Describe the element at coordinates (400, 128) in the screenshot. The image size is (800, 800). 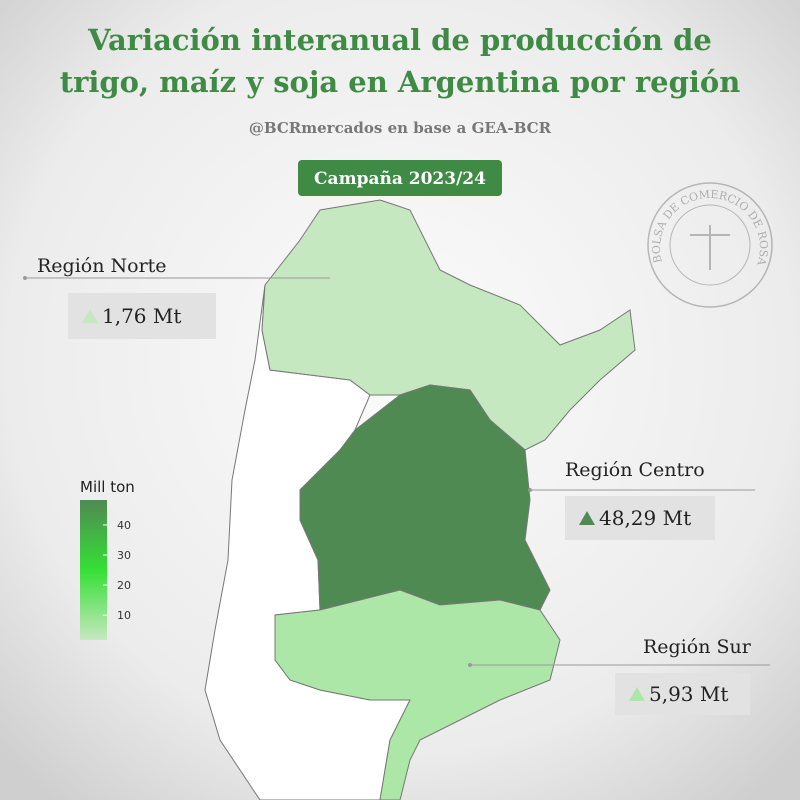
I see `subtitle: @BCRmercados en base a GEA-BCR` at that location.